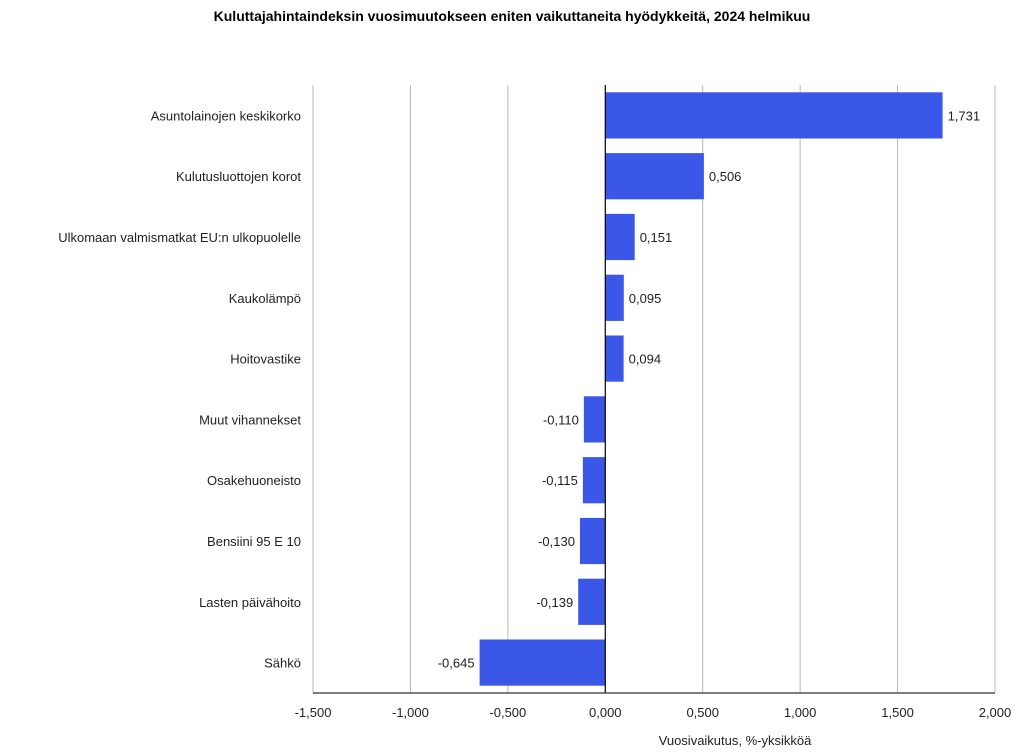 The height and width of the screenshot is (752, 1024). What do you see at coordinates (254, 541) in the screenshot?
I see `category-label: Bensiini 95 E 10` at bounding box center [254, 541].